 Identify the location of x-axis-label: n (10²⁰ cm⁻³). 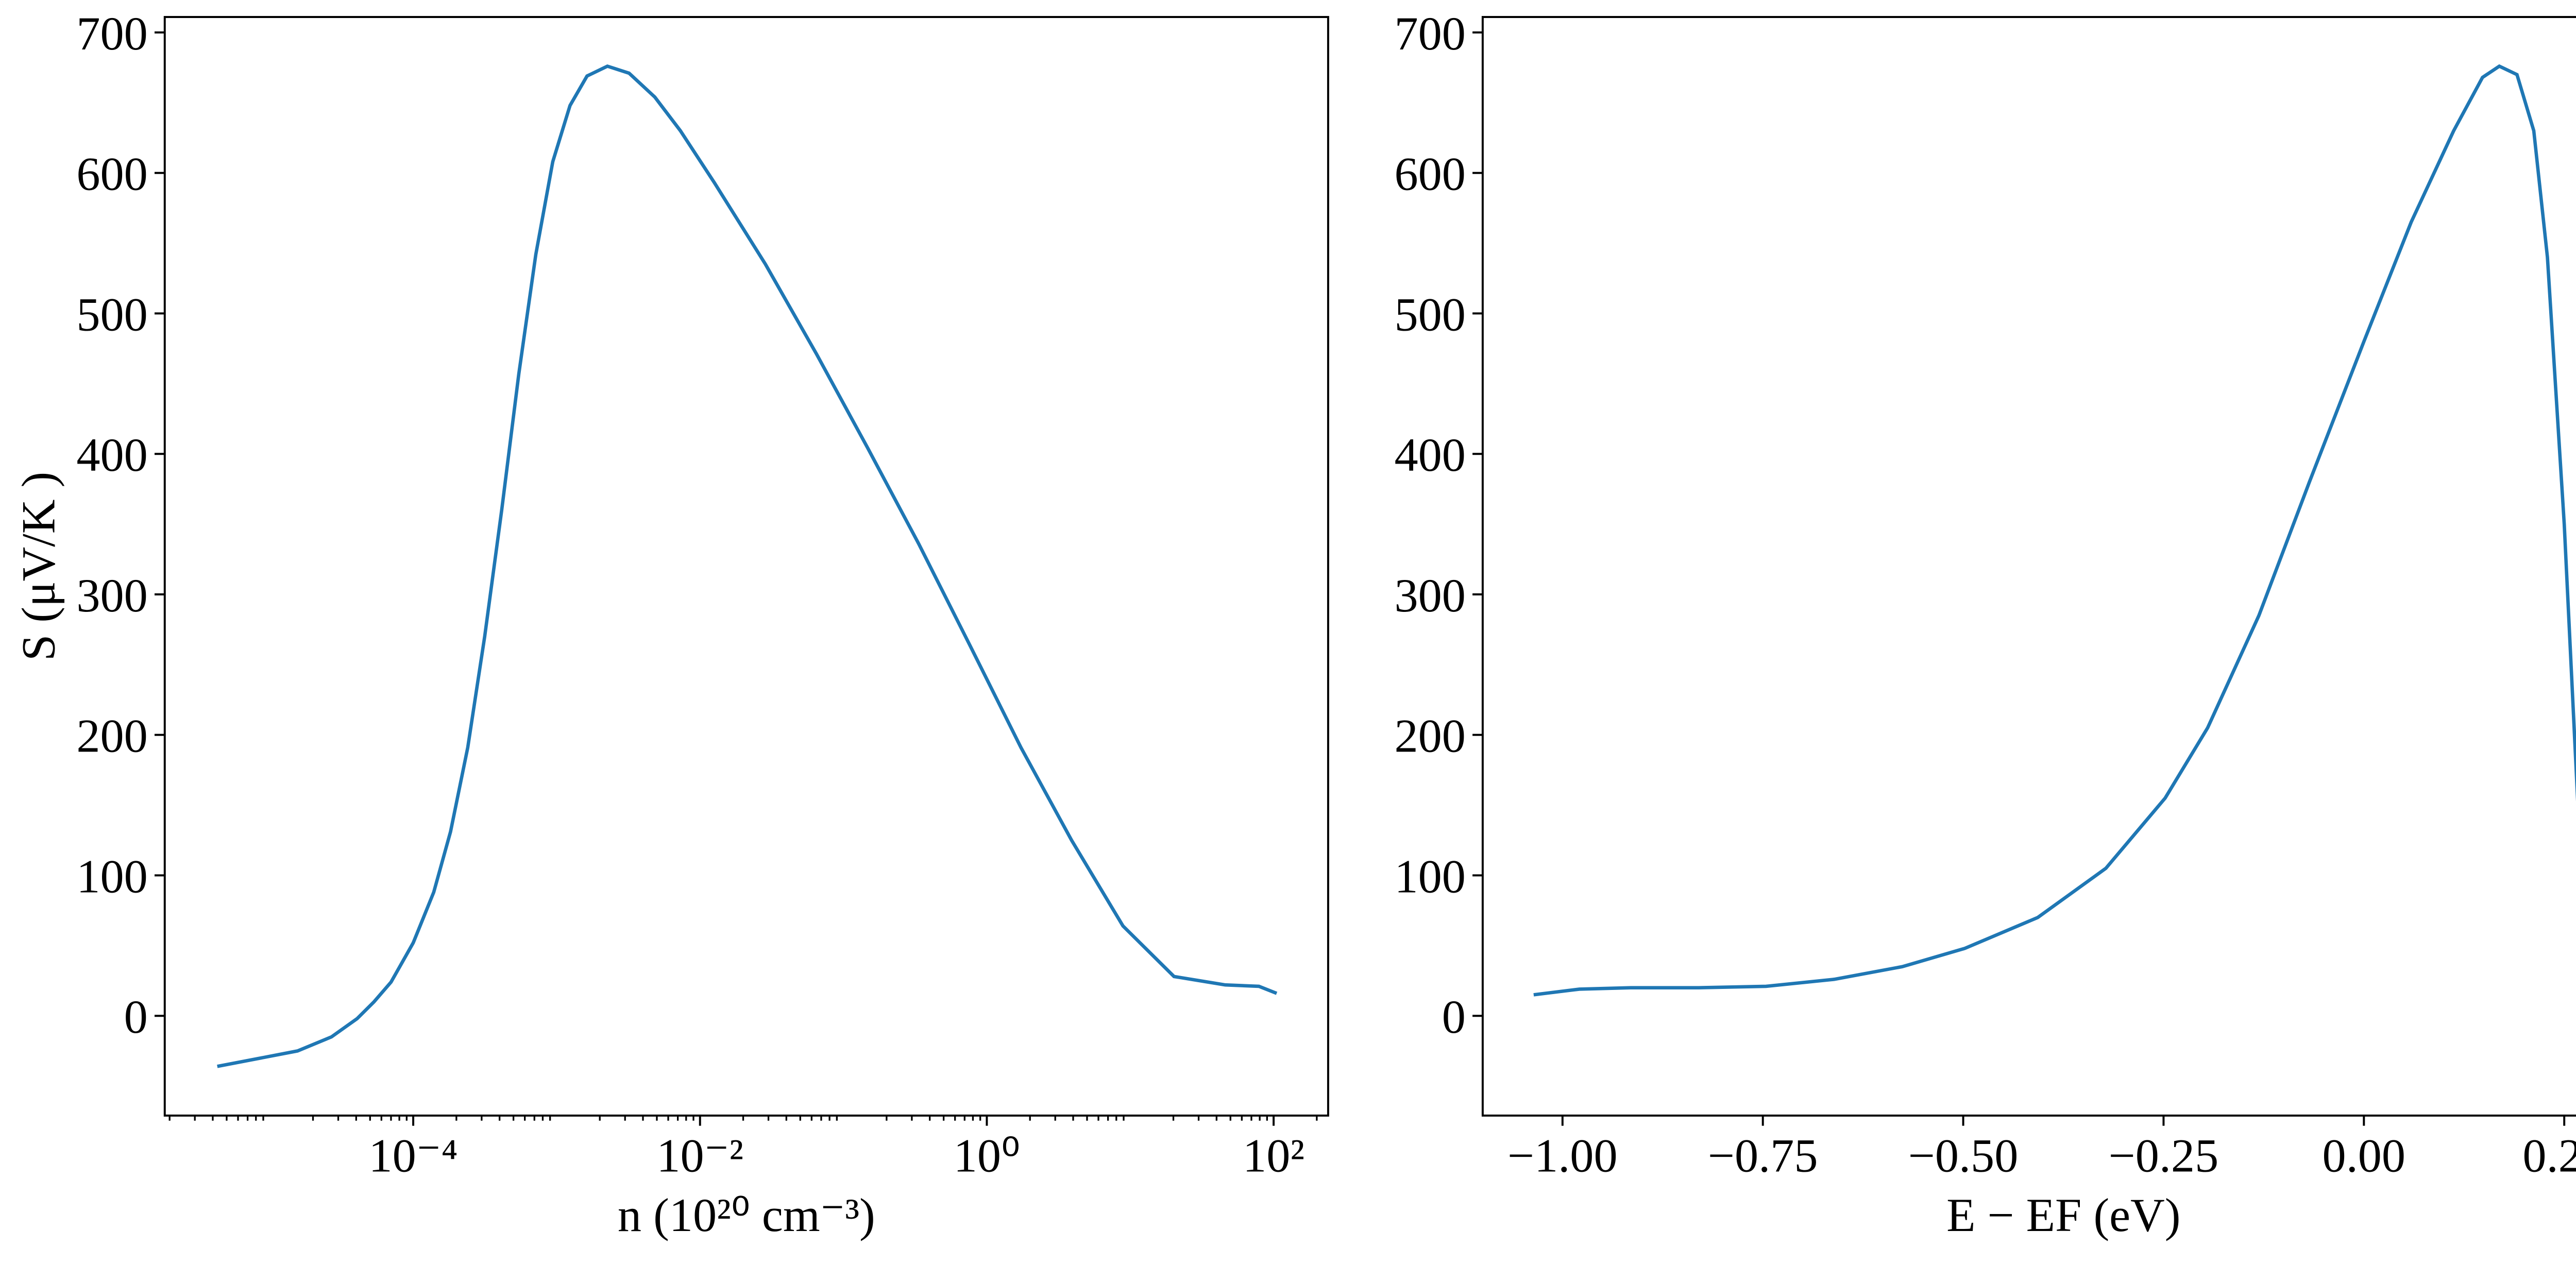
(747, 1215).